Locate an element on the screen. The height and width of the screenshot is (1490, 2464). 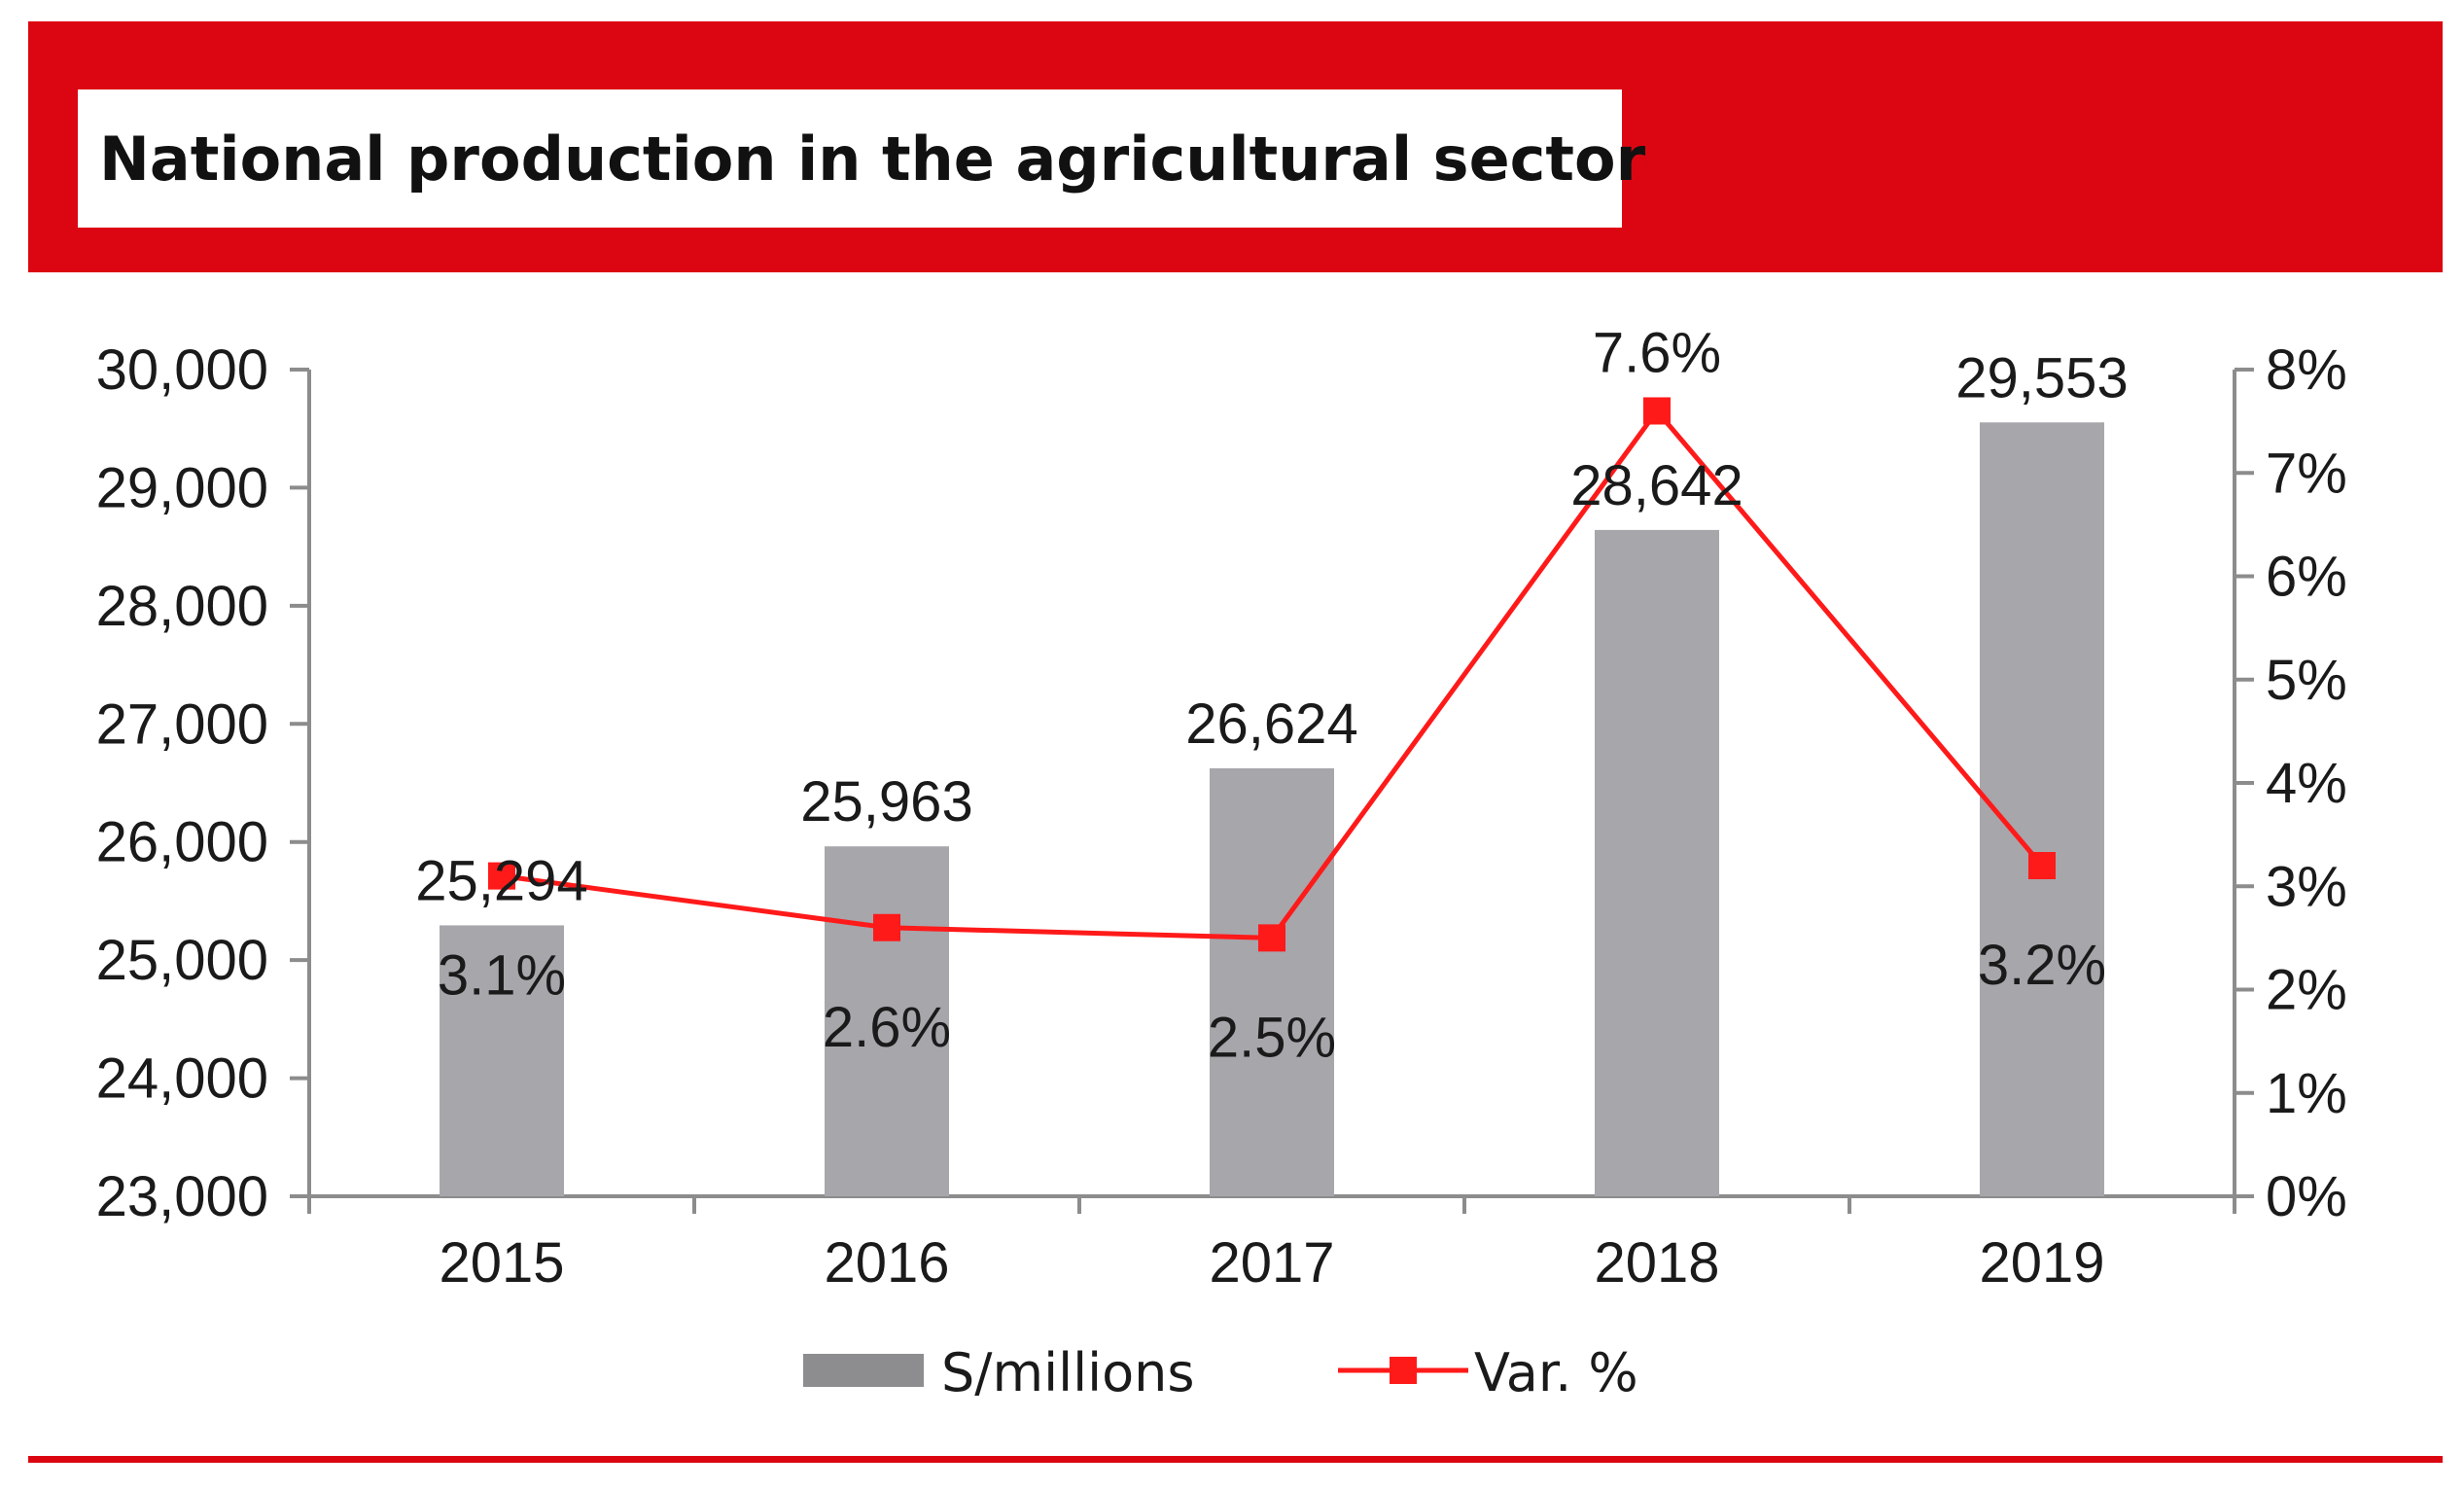
y-left-tick-label: 28,000 is located at coordinates (182, 606).